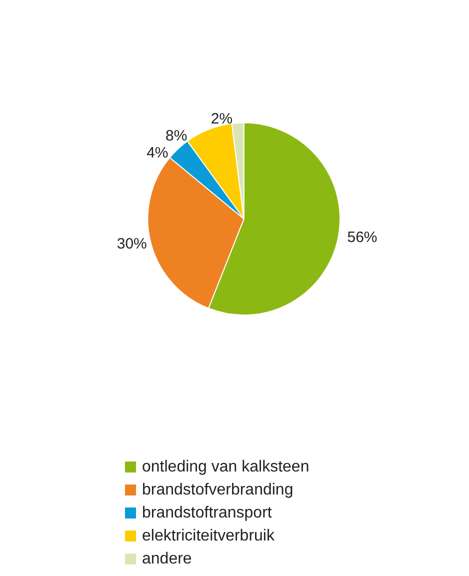 This screenshot has height=576, width=469. What do you see at coordinates (167, 559) in the screenshot?
I see `legend-label: andere` at bounding box center [167, 559].